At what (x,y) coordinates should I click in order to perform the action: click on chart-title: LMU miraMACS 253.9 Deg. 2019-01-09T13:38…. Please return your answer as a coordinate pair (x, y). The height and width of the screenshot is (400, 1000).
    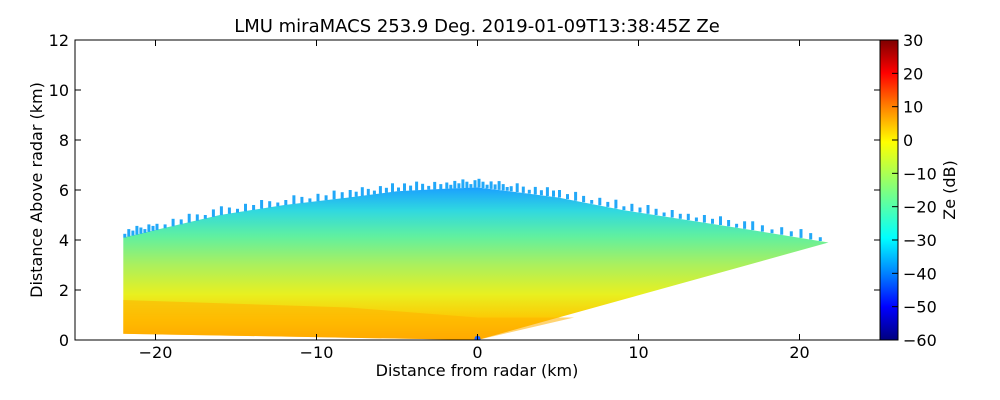
    Looking at the image, I should click on (477, 26).